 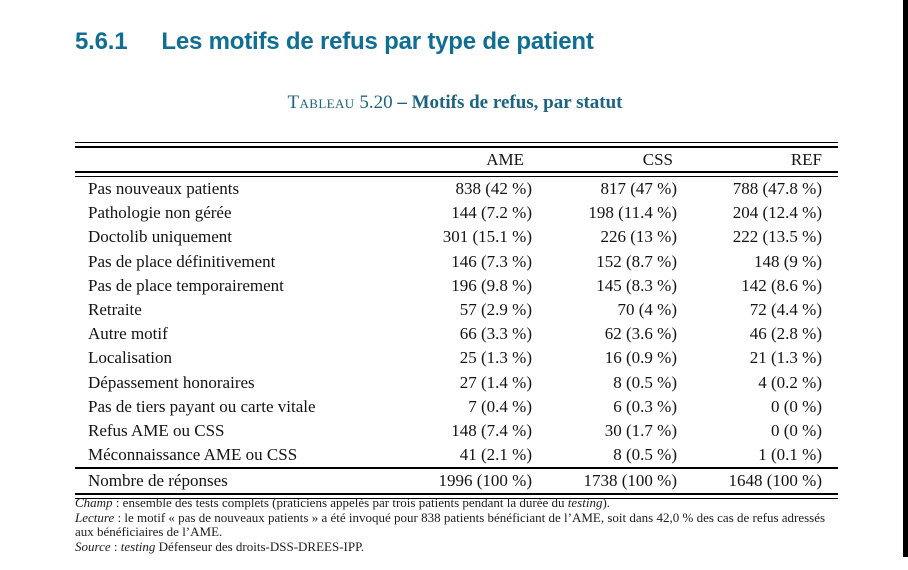 I want to click on row-label: Pas nouveaux patients, so click(x=164, y=189).